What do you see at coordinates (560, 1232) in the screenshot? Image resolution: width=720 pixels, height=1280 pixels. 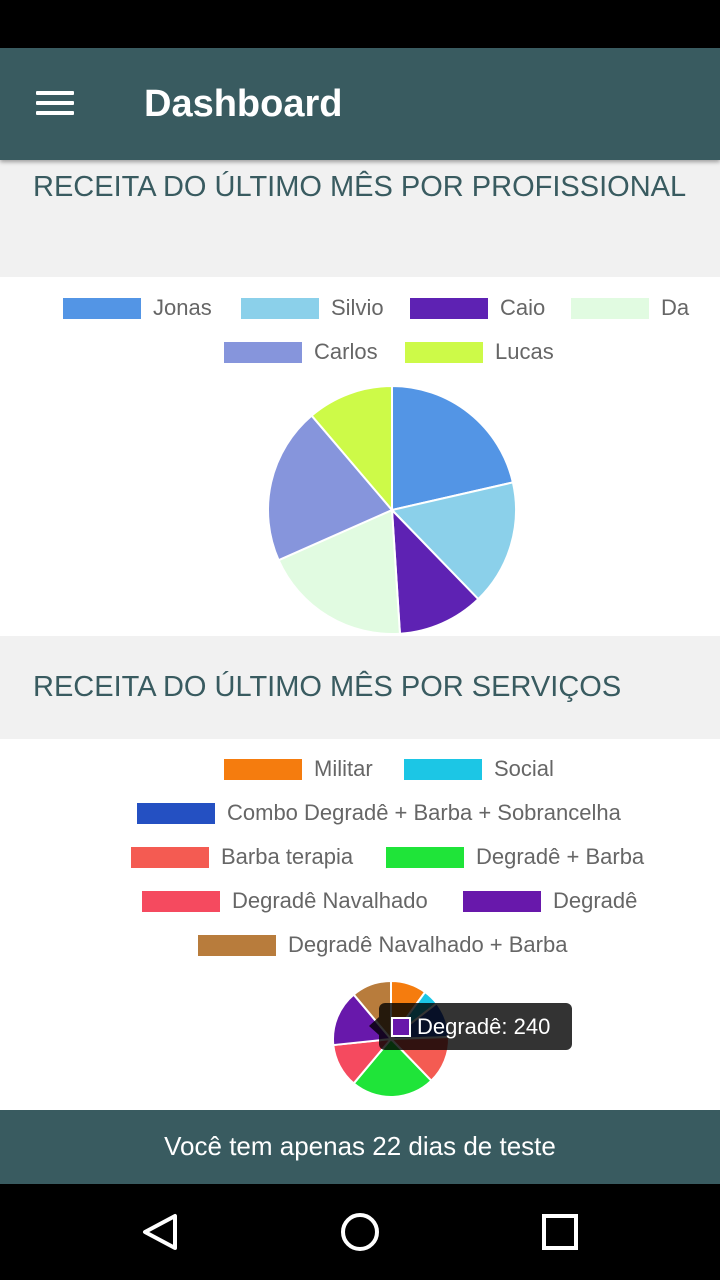 I see `recents-square-icon` at bounding box center [560, 1232].